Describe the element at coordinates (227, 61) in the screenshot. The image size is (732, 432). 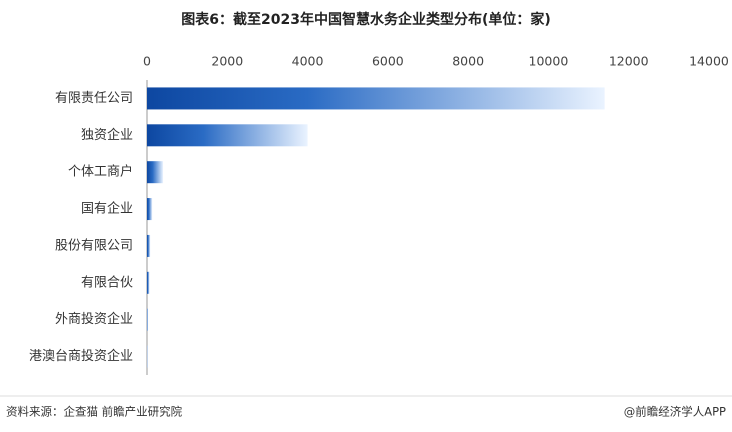
I see `x-tick-label: 2000` at that location.